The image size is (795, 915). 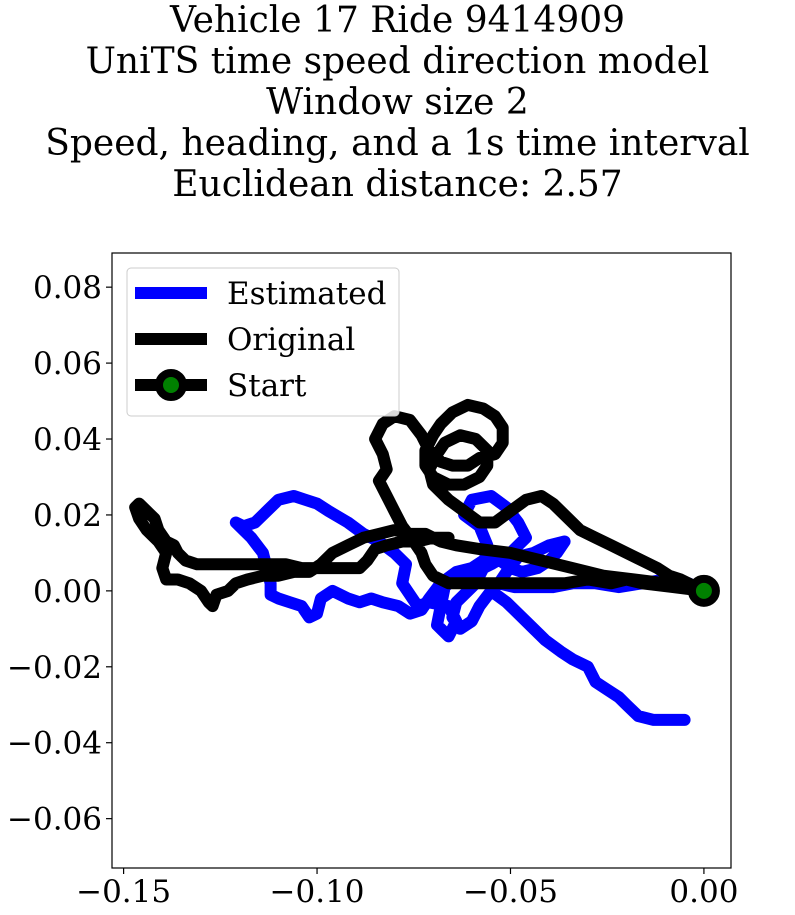 What do you see at coordinates (67, 364) in the screenshot?
I see `y-tick-label: 0.06` at bounding box center [67, 364].